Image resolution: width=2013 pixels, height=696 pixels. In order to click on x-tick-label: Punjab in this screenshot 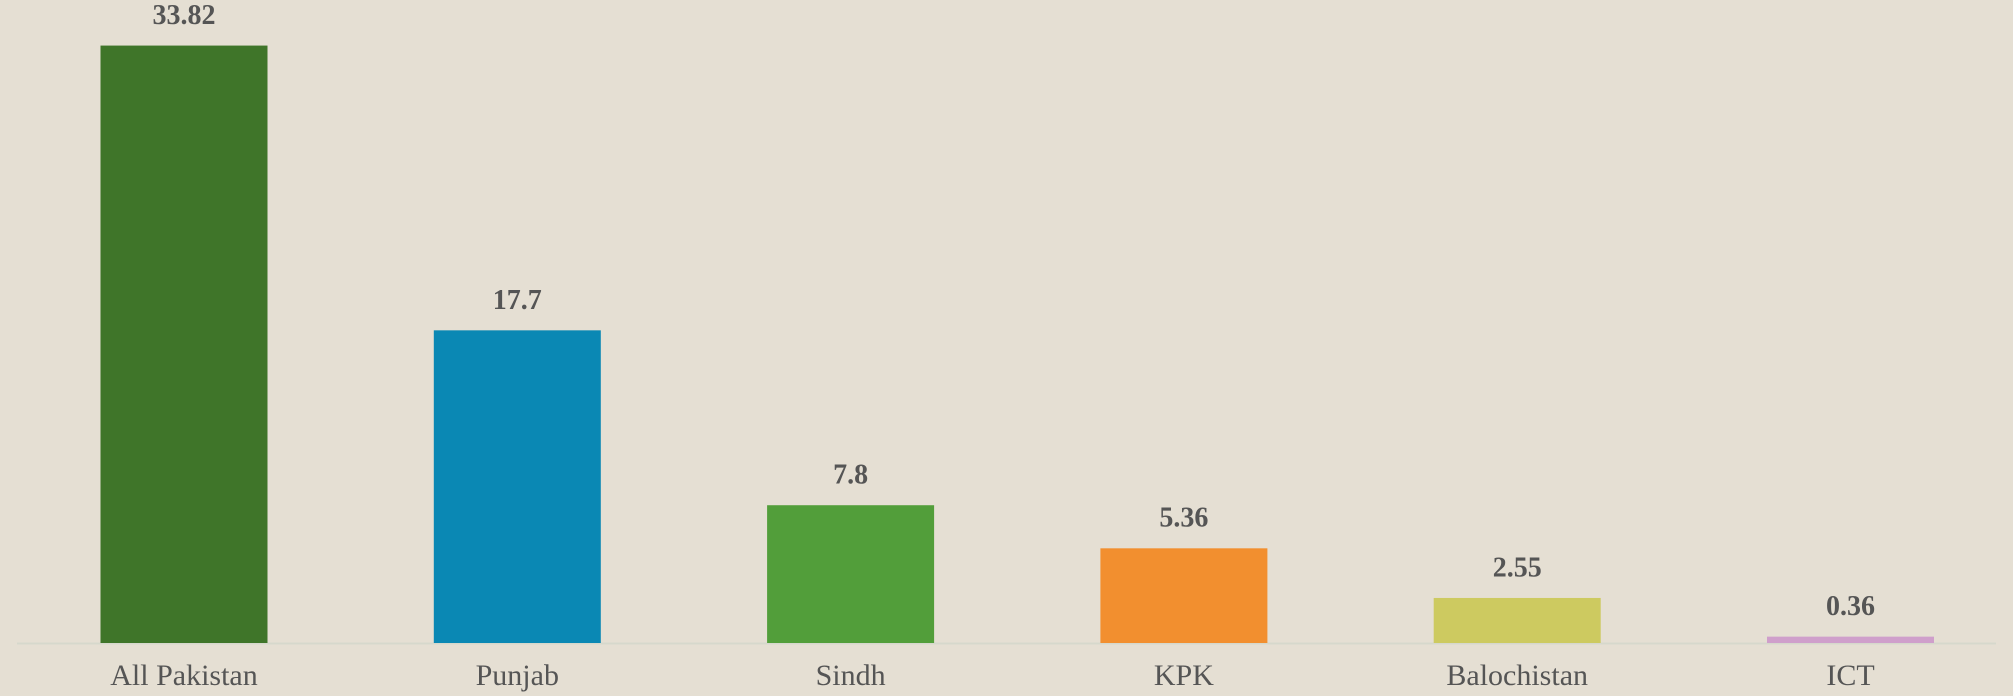, I will do `click(517, 675)`.